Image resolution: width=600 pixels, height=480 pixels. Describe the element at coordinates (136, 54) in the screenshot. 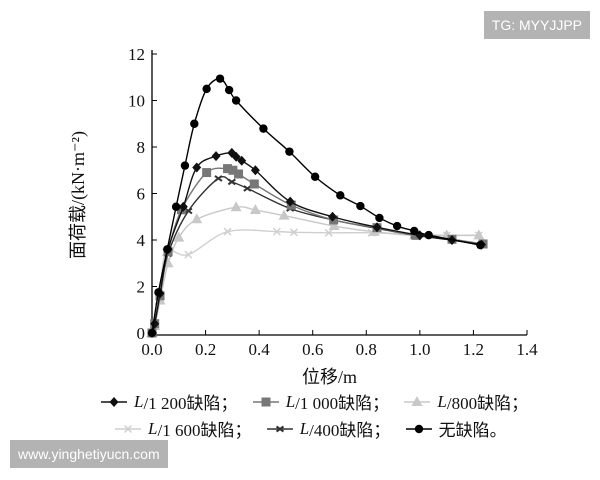

I see `y-tick-label: 12` at that location.